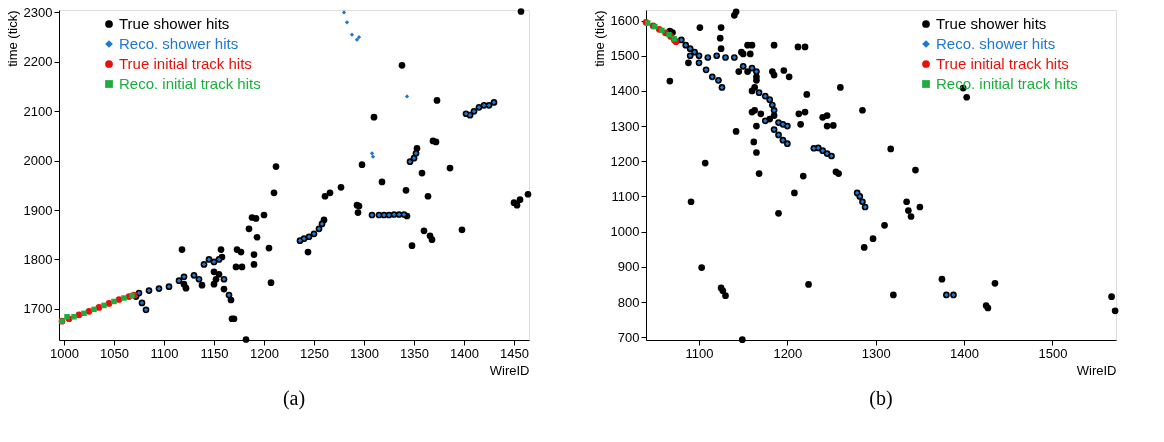 This screenshot has width=1164, height=442. I want to click on y-tick-label: 2300, so click(38, 12).